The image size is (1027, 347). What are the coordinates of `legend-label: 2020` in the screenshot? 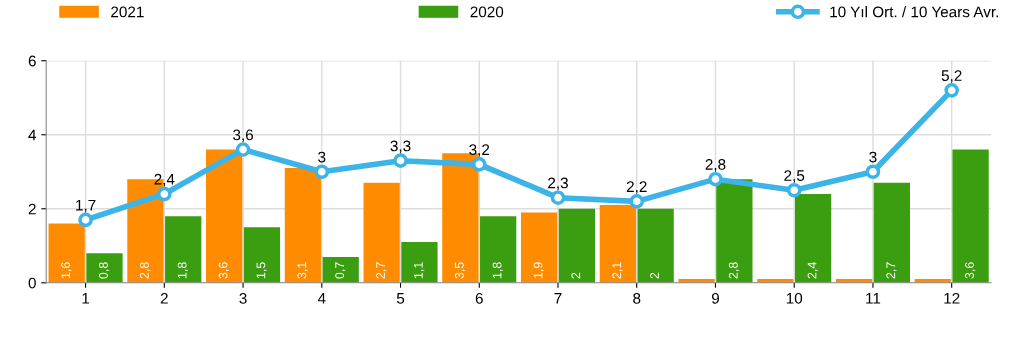 It's located at (487, 12).